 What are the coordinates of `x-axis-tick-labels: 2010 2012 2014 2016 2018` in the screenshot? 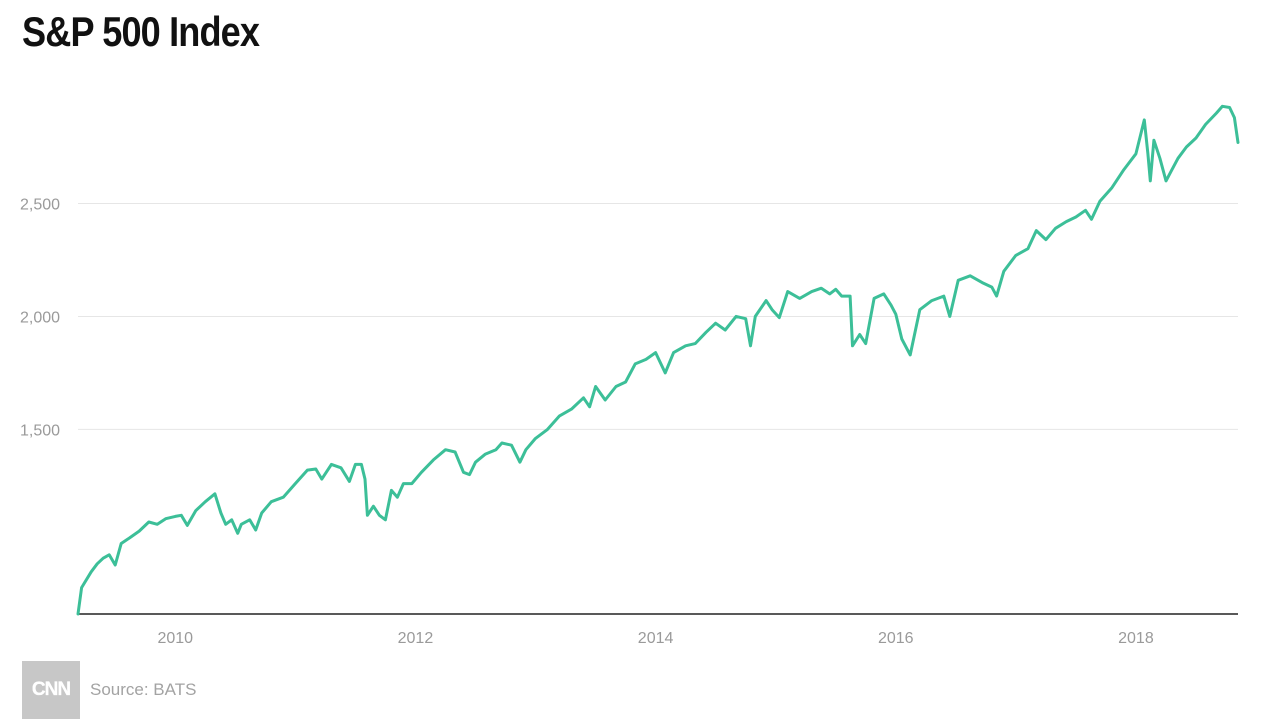 It's located at (655, 638).